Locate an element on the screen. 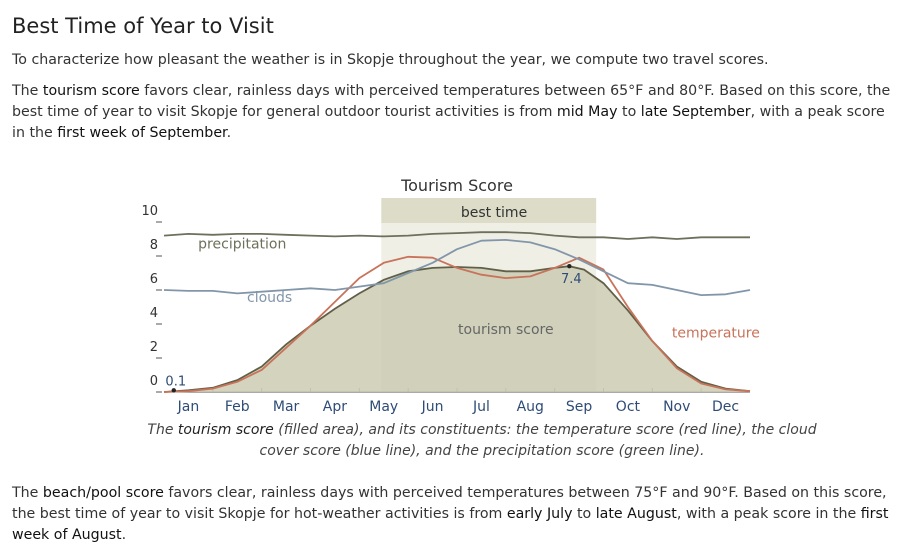  clouds-line is located at coordinates (457, 267).